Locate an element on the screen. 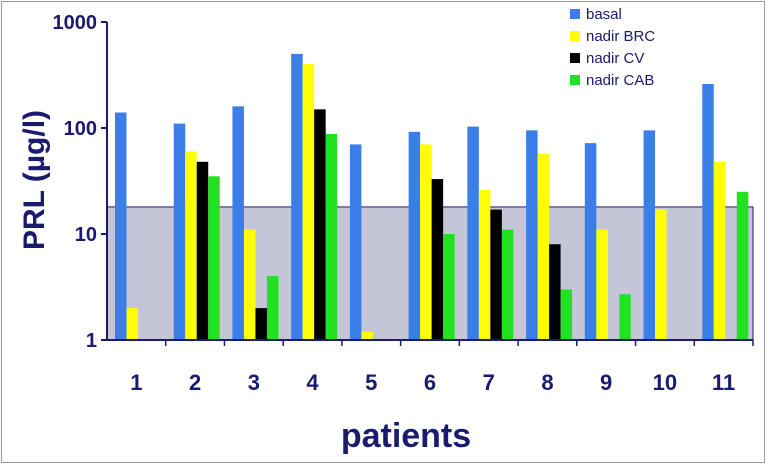 This screenshot has height=466, width=768. x-tick-label: 5 is located at coordinates (371, 382).